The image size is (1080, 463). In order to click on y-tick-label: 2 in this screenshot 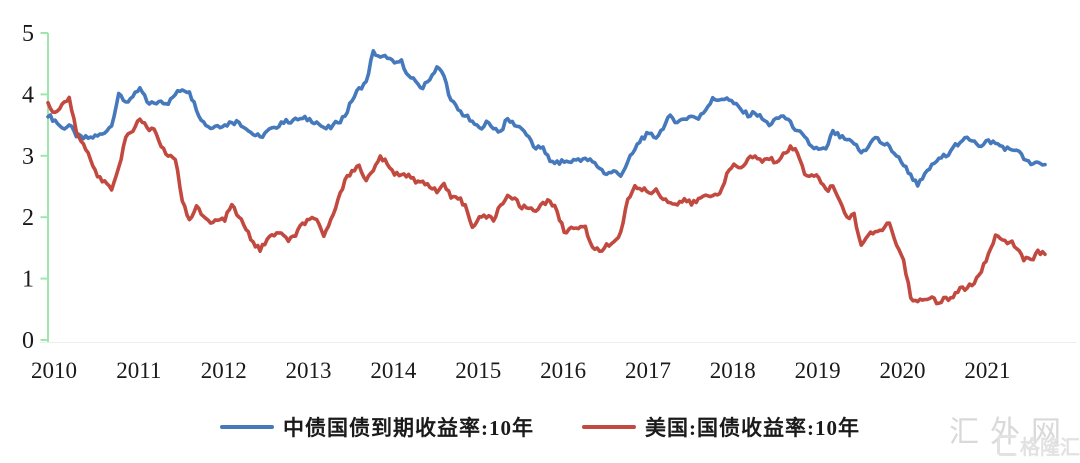, I will do `click(28, 218)`.